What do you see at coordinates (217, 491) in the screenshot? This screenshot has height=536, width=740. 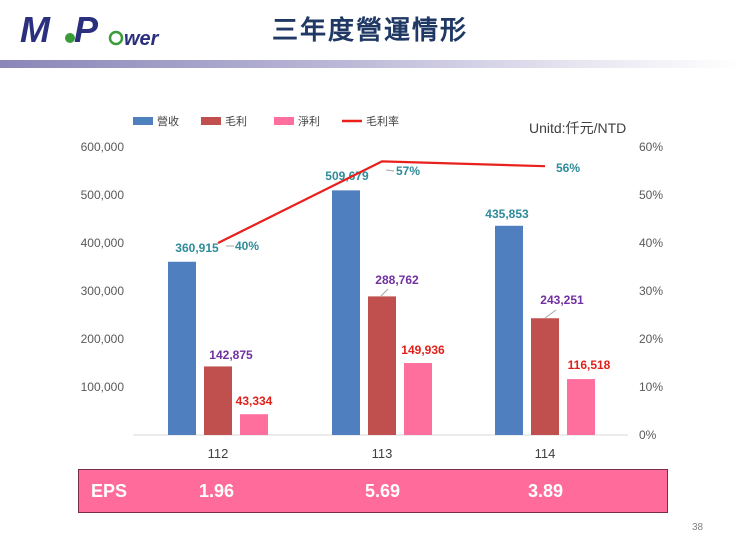 I see `eps-value-112: 1.96` at bounding box center [217, 491].